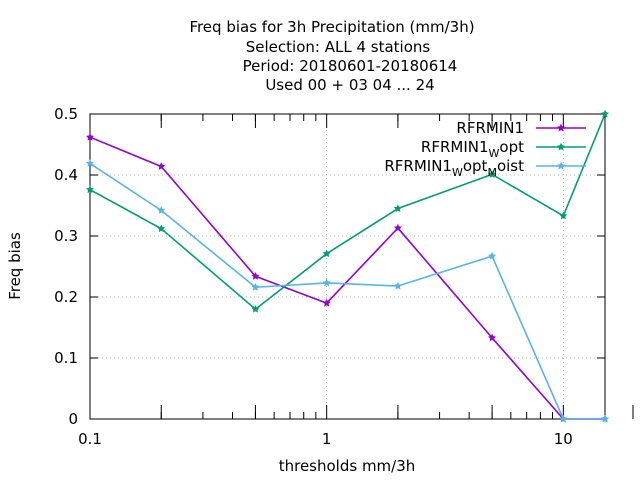 This screenshot has height=480, width=640. Describe the element at coordinates (490, 128) in the screenshot. I see `legend-label: RFRMIN1` at that location.